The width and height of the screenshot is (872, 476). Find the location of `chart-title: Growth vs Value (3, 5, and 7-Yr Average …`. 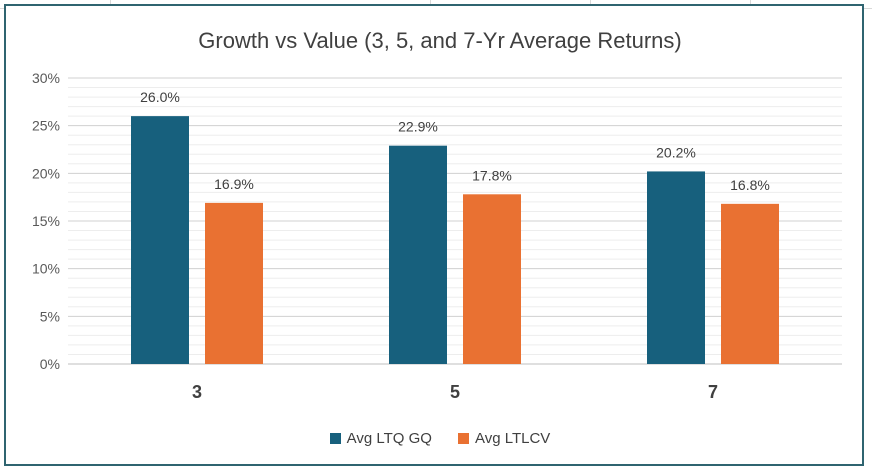

chart-title: Growth vs Value (3, 5, and 7-Yr Average … is located at coordinates (440, 40).